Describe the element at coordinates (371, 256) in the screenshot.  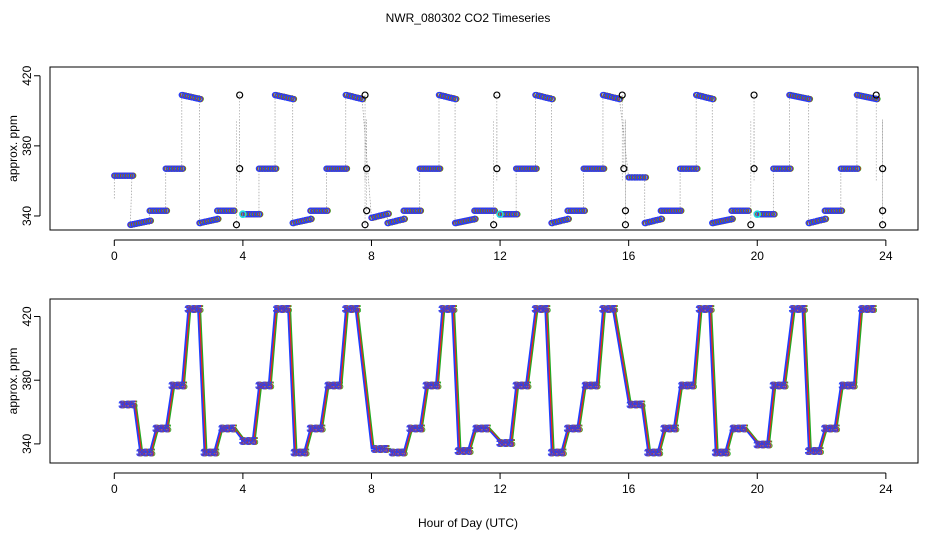
I see `x-tick-label: 8` at that location.